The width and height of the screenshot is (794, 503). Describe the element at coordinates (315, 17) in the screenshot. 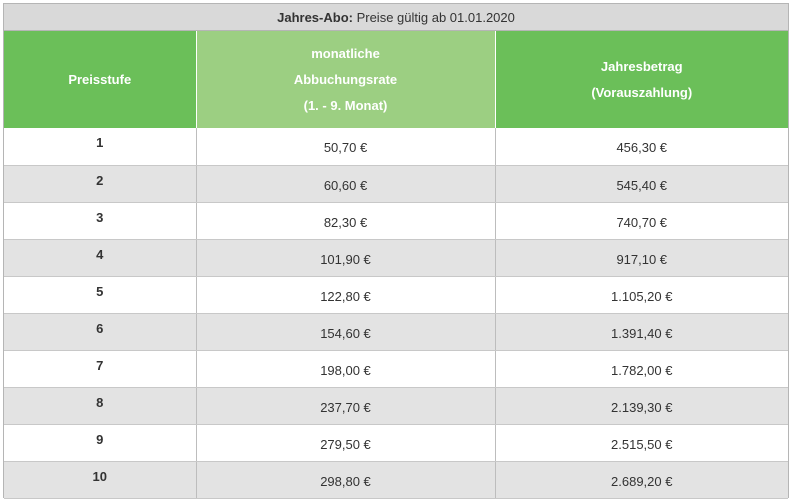

I see `caption-bold: Jahres-Abo:` at that location.